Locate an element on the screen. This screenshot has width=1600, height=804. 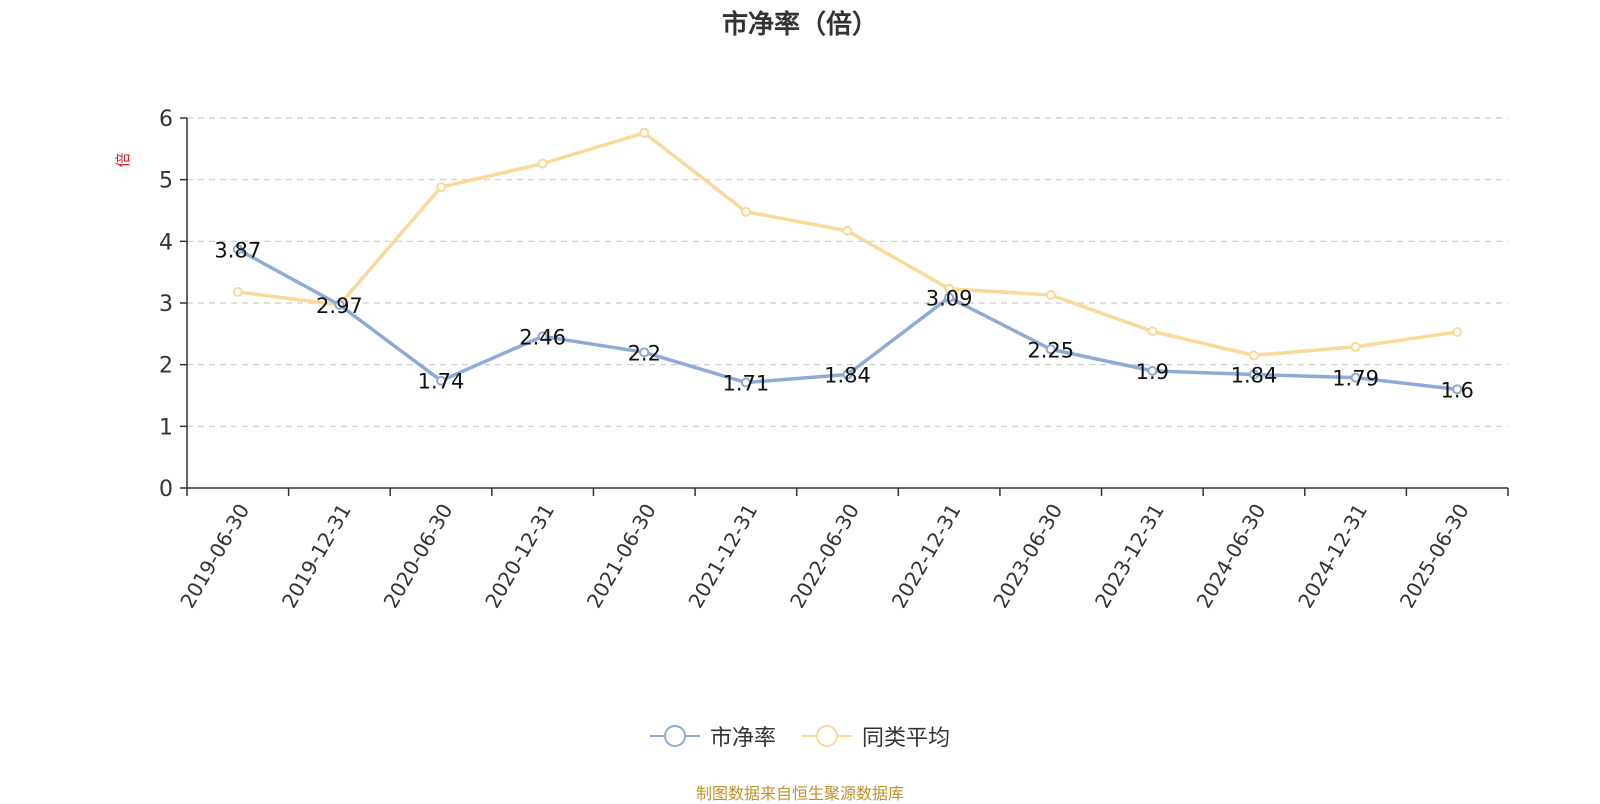
x-tick-label: 2021-12-31 is located at coordinates (722, 556).